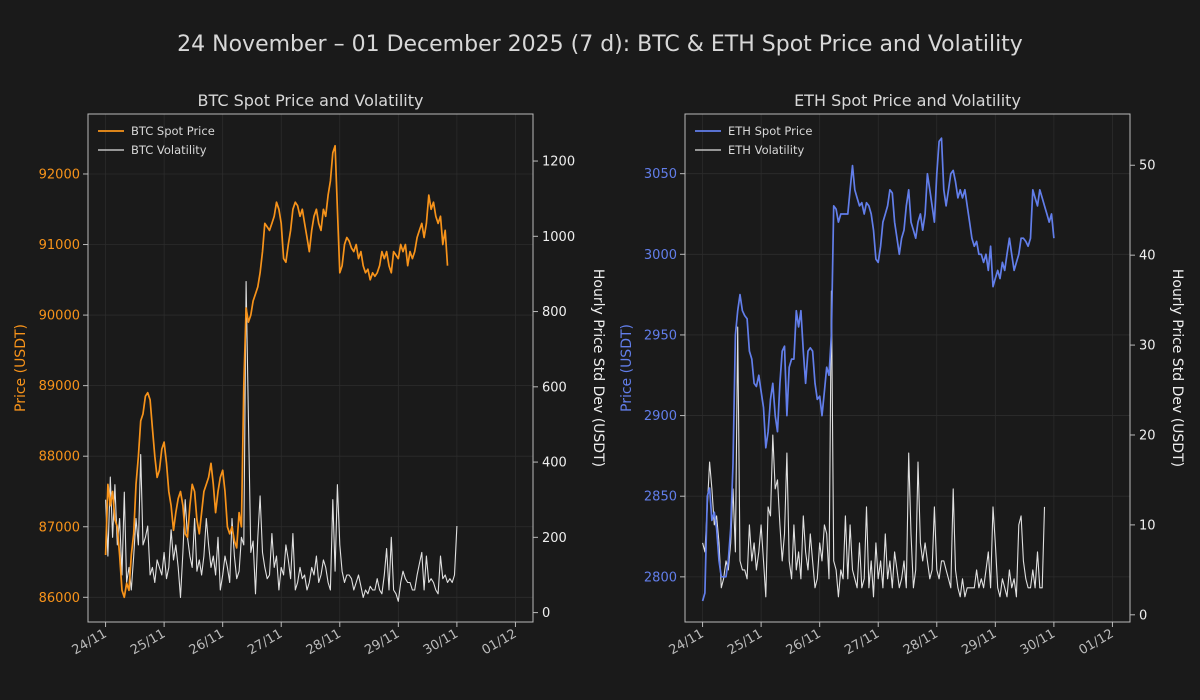 The height and width of the screenshot is (700, 1200). What do you see at coordinates (766, 150) in the screenshot?
I see `eth-legend-label-volatility: ETH Volatility` at bounding box center [766, 150].